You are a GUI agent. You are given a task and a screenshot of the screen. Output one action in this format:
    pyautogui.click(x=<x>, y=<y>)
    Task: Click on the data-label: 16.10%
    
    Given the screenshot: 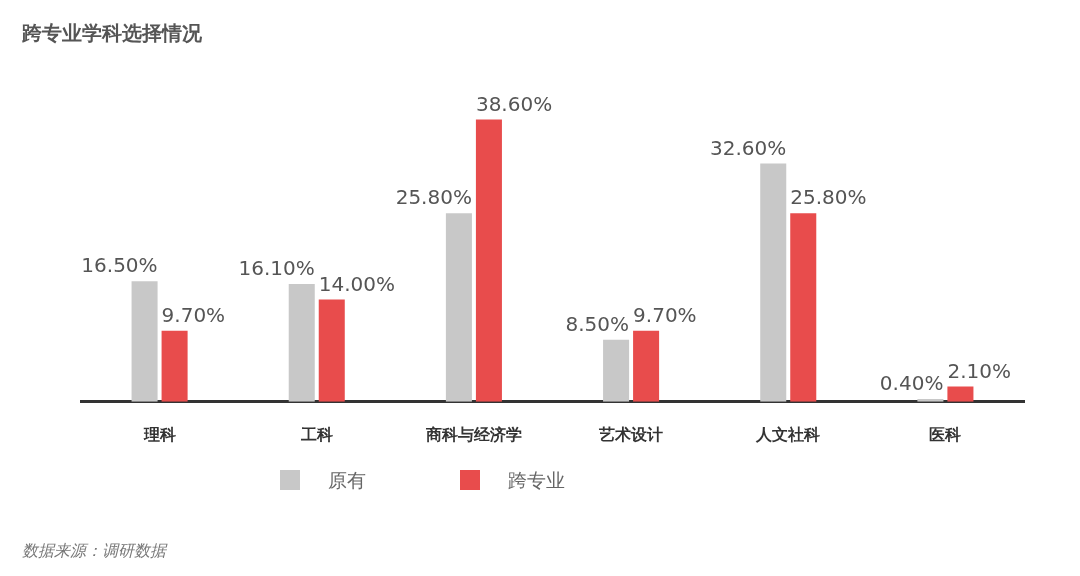 What is the action you would take?
    pyautogui.click(x=276, y=268)
    